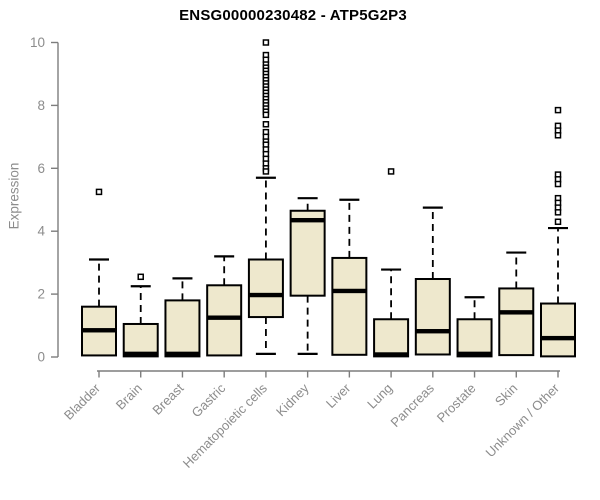 The image size is (600, 500). Describe the element at coordinates (265, 288) in the screenshot. I see `box-hematopoietic-cells` at that location.